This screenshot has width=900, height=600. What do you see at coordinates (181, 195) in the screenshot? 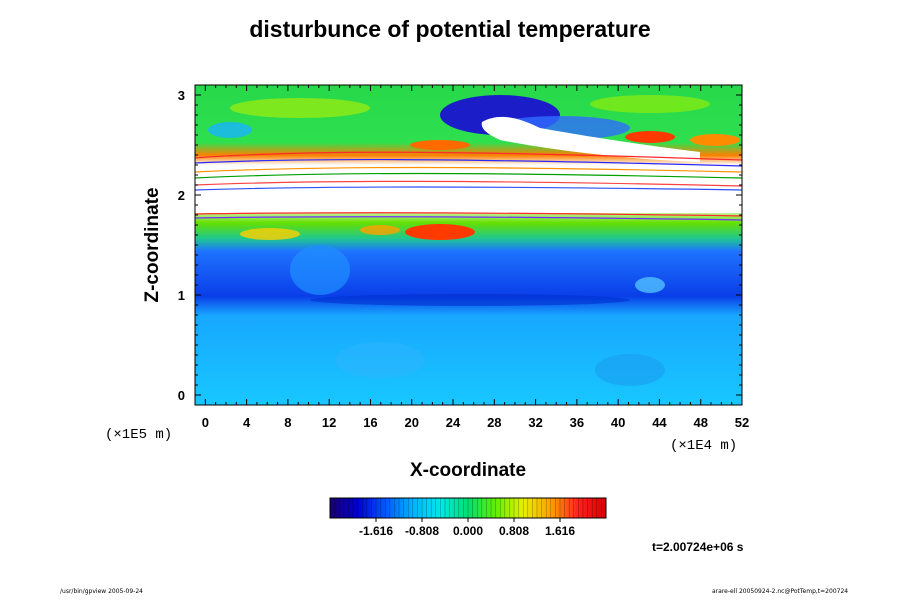
I see `y-tick-label: 2` at bounding box center [181, 195].